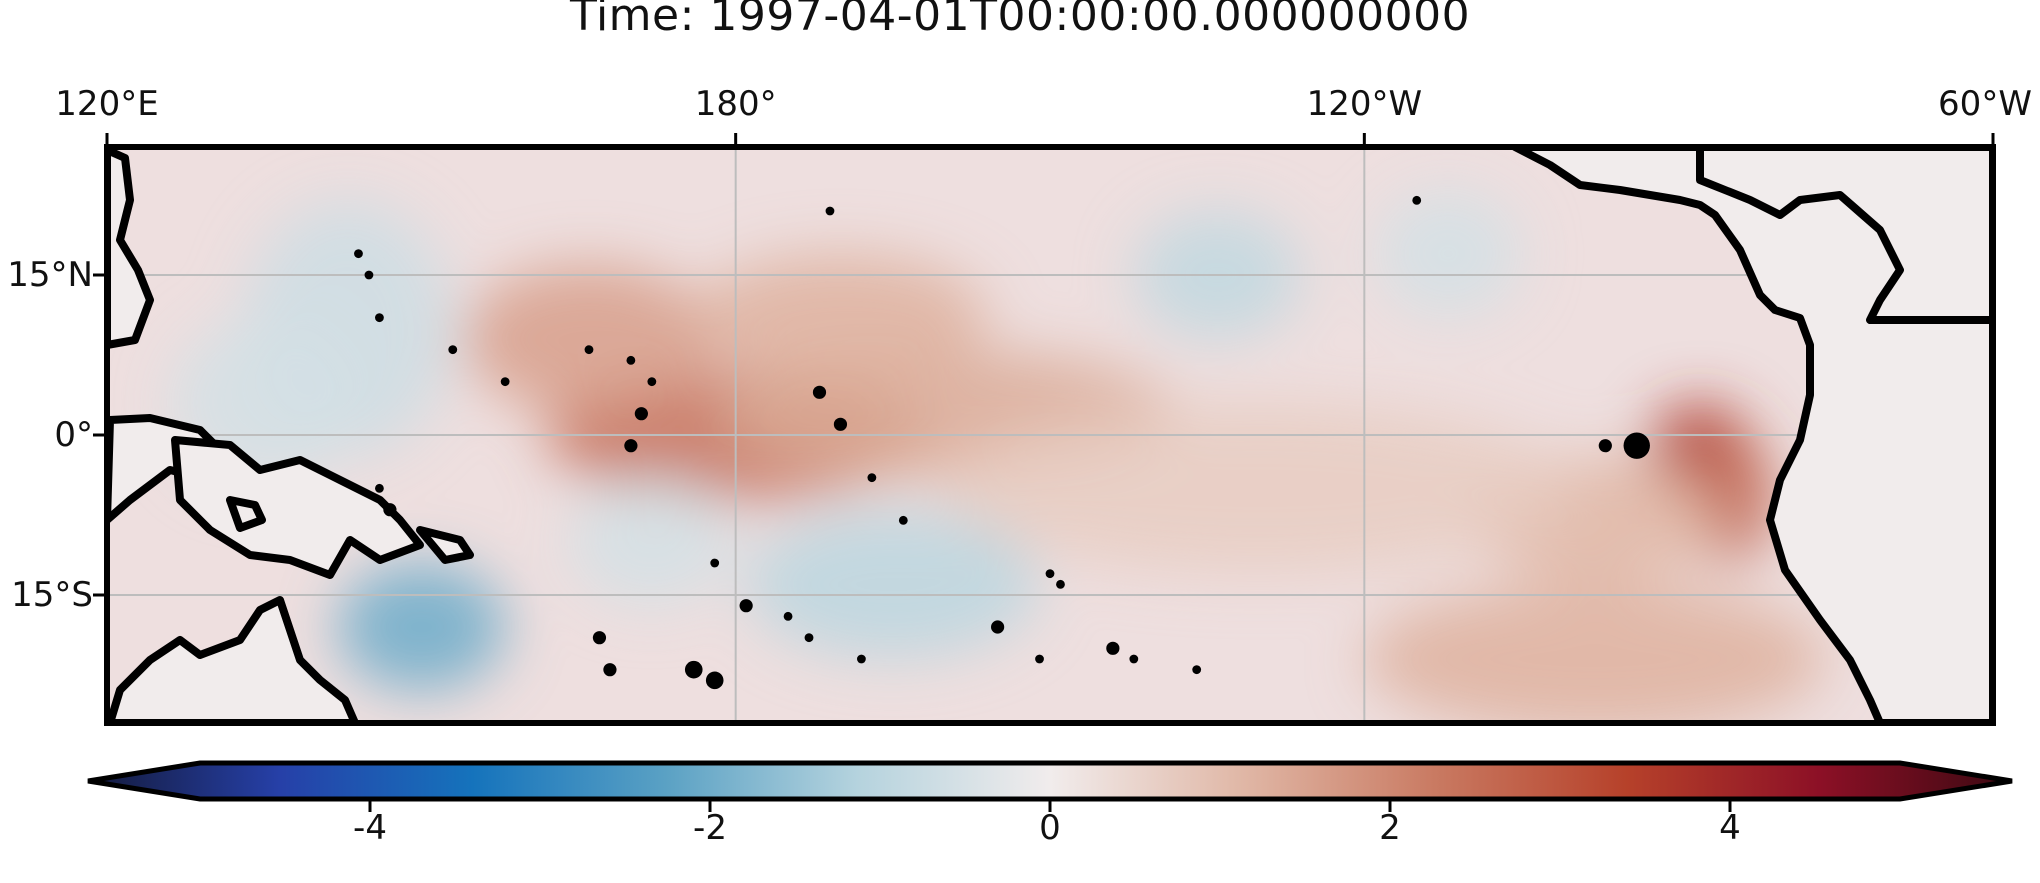 This screenshot has height=883, width=2040. What do you see at coordinates (233, 659) in the screenshot?
I see `land-australia` at bounding box center [233, 659].